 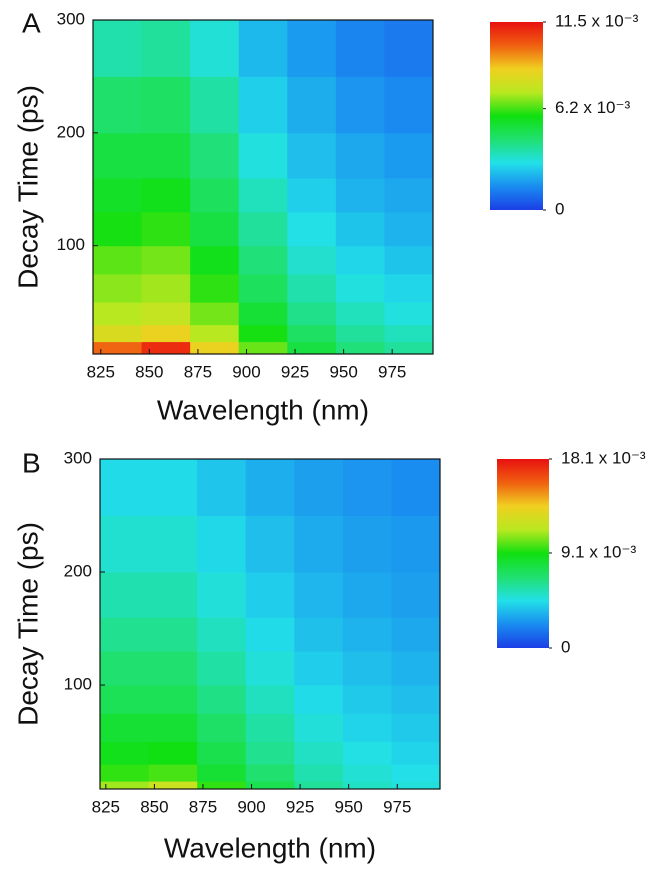 What do you see at coordinates (397, 806) in the screenshot?
I see `x-tick-label: 975` at bounding box center [397, 806].